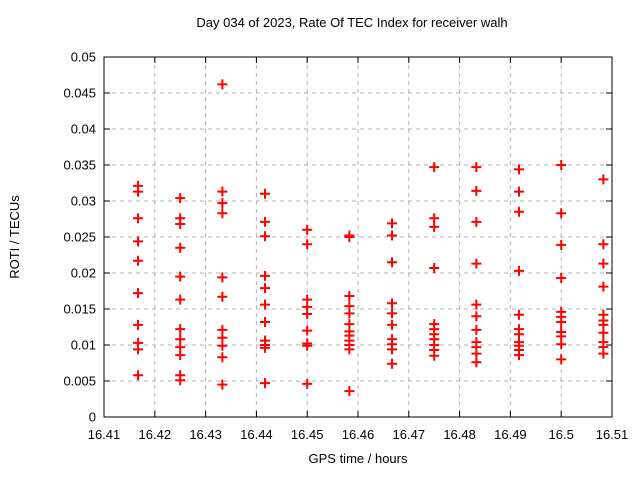  Describe the element at coordinates (83, 129) in the screenshot. I see `y-tick-label: 0.04` at that location.